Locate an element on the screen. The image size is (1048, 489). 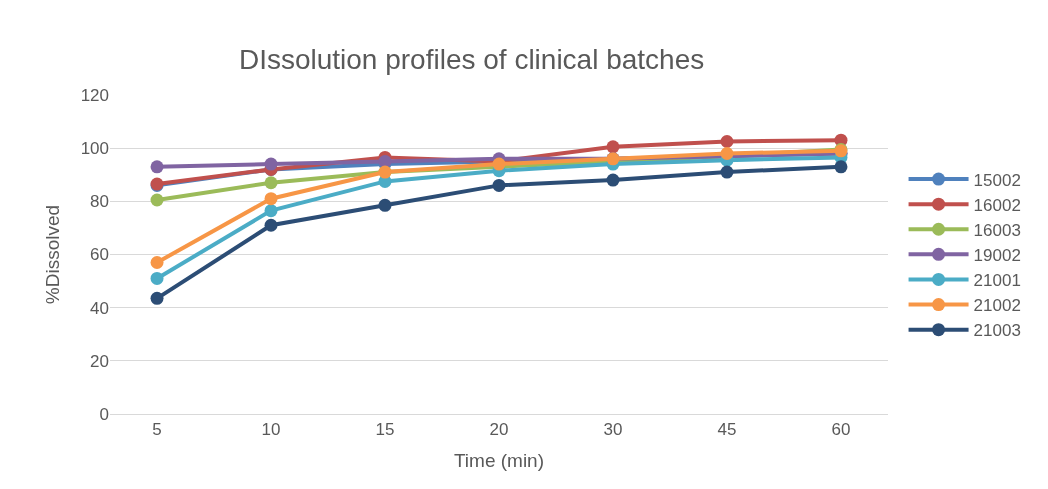
chart-title: DIssolution profiles of clinical batches is located at coordinates (471, 59).